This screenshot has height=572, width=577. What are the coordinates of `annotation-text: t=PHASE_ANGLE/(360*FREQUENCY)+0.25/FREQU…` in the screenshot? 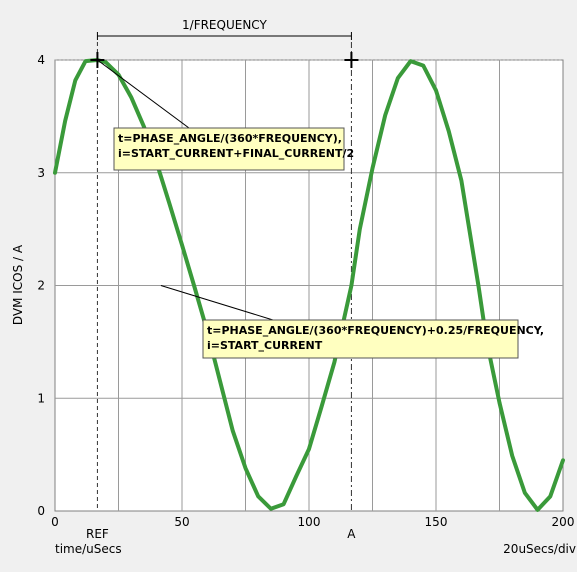 It's located at (375, 330).